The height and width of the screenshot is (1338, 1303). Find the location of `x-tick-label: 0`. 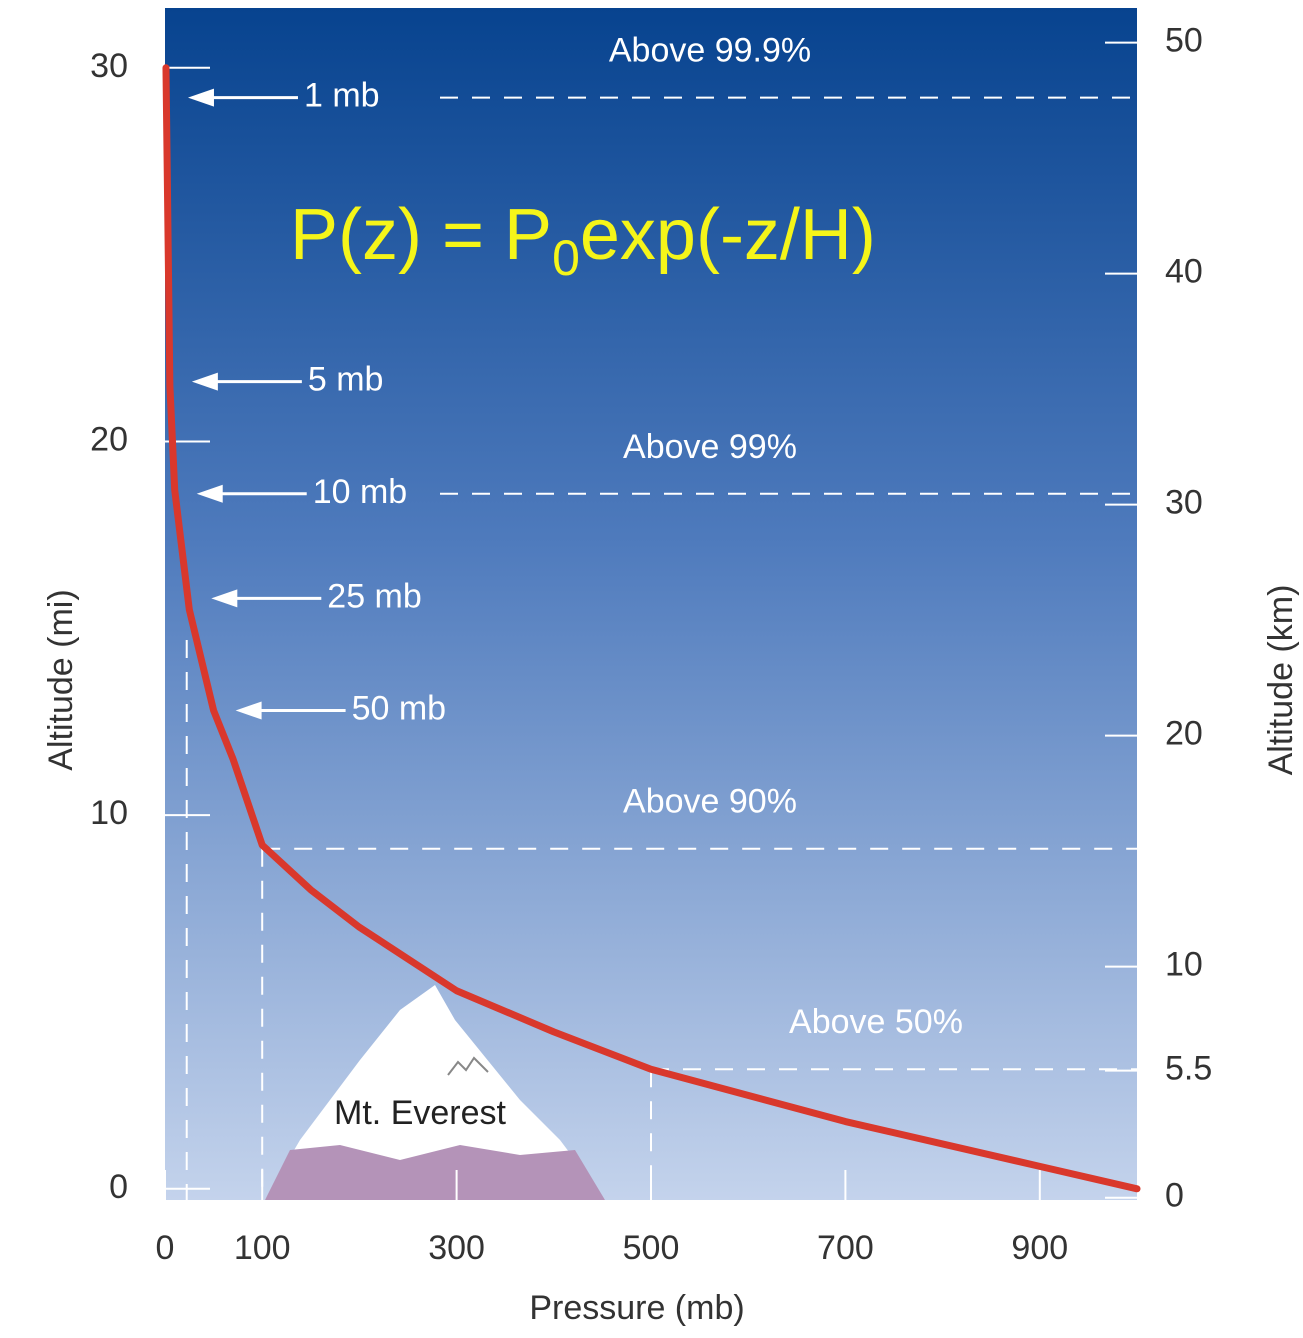

x-tick-label: 0 is located at coordinates (165, 1248).